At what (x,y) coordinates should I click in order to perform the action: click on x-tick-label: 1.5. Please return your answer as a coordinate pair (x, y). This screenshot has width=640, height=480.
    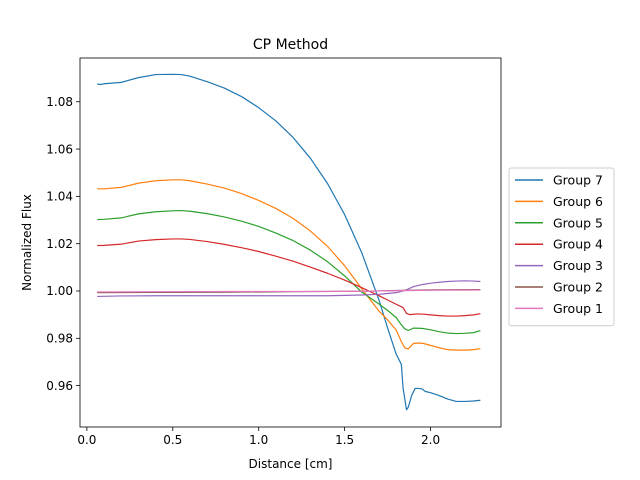
    Looking at the image, I should click on (344, 440).